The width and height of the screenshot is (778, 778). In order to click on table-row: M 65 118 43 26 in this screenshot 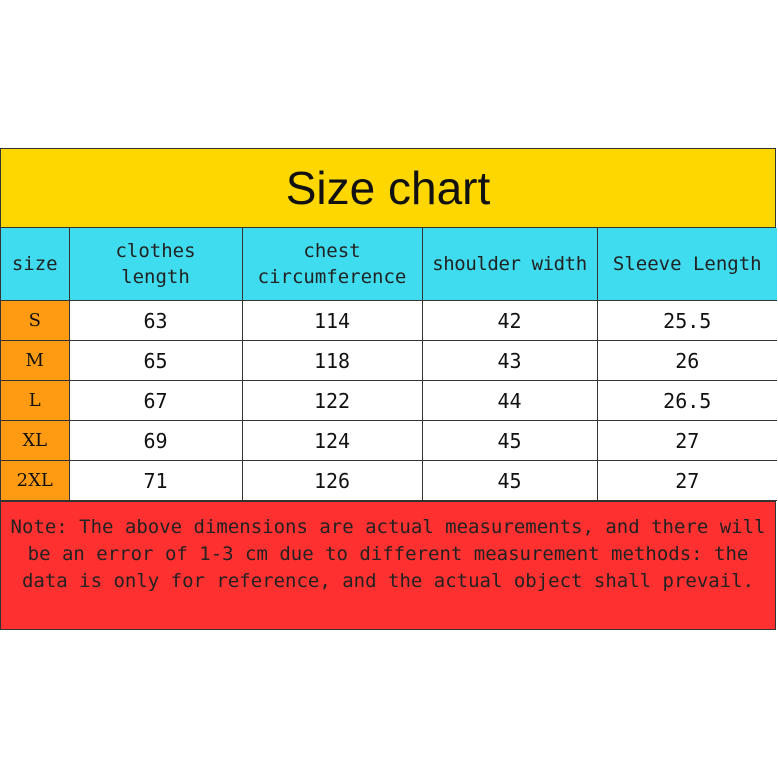, I will do `click(389, 360)`.